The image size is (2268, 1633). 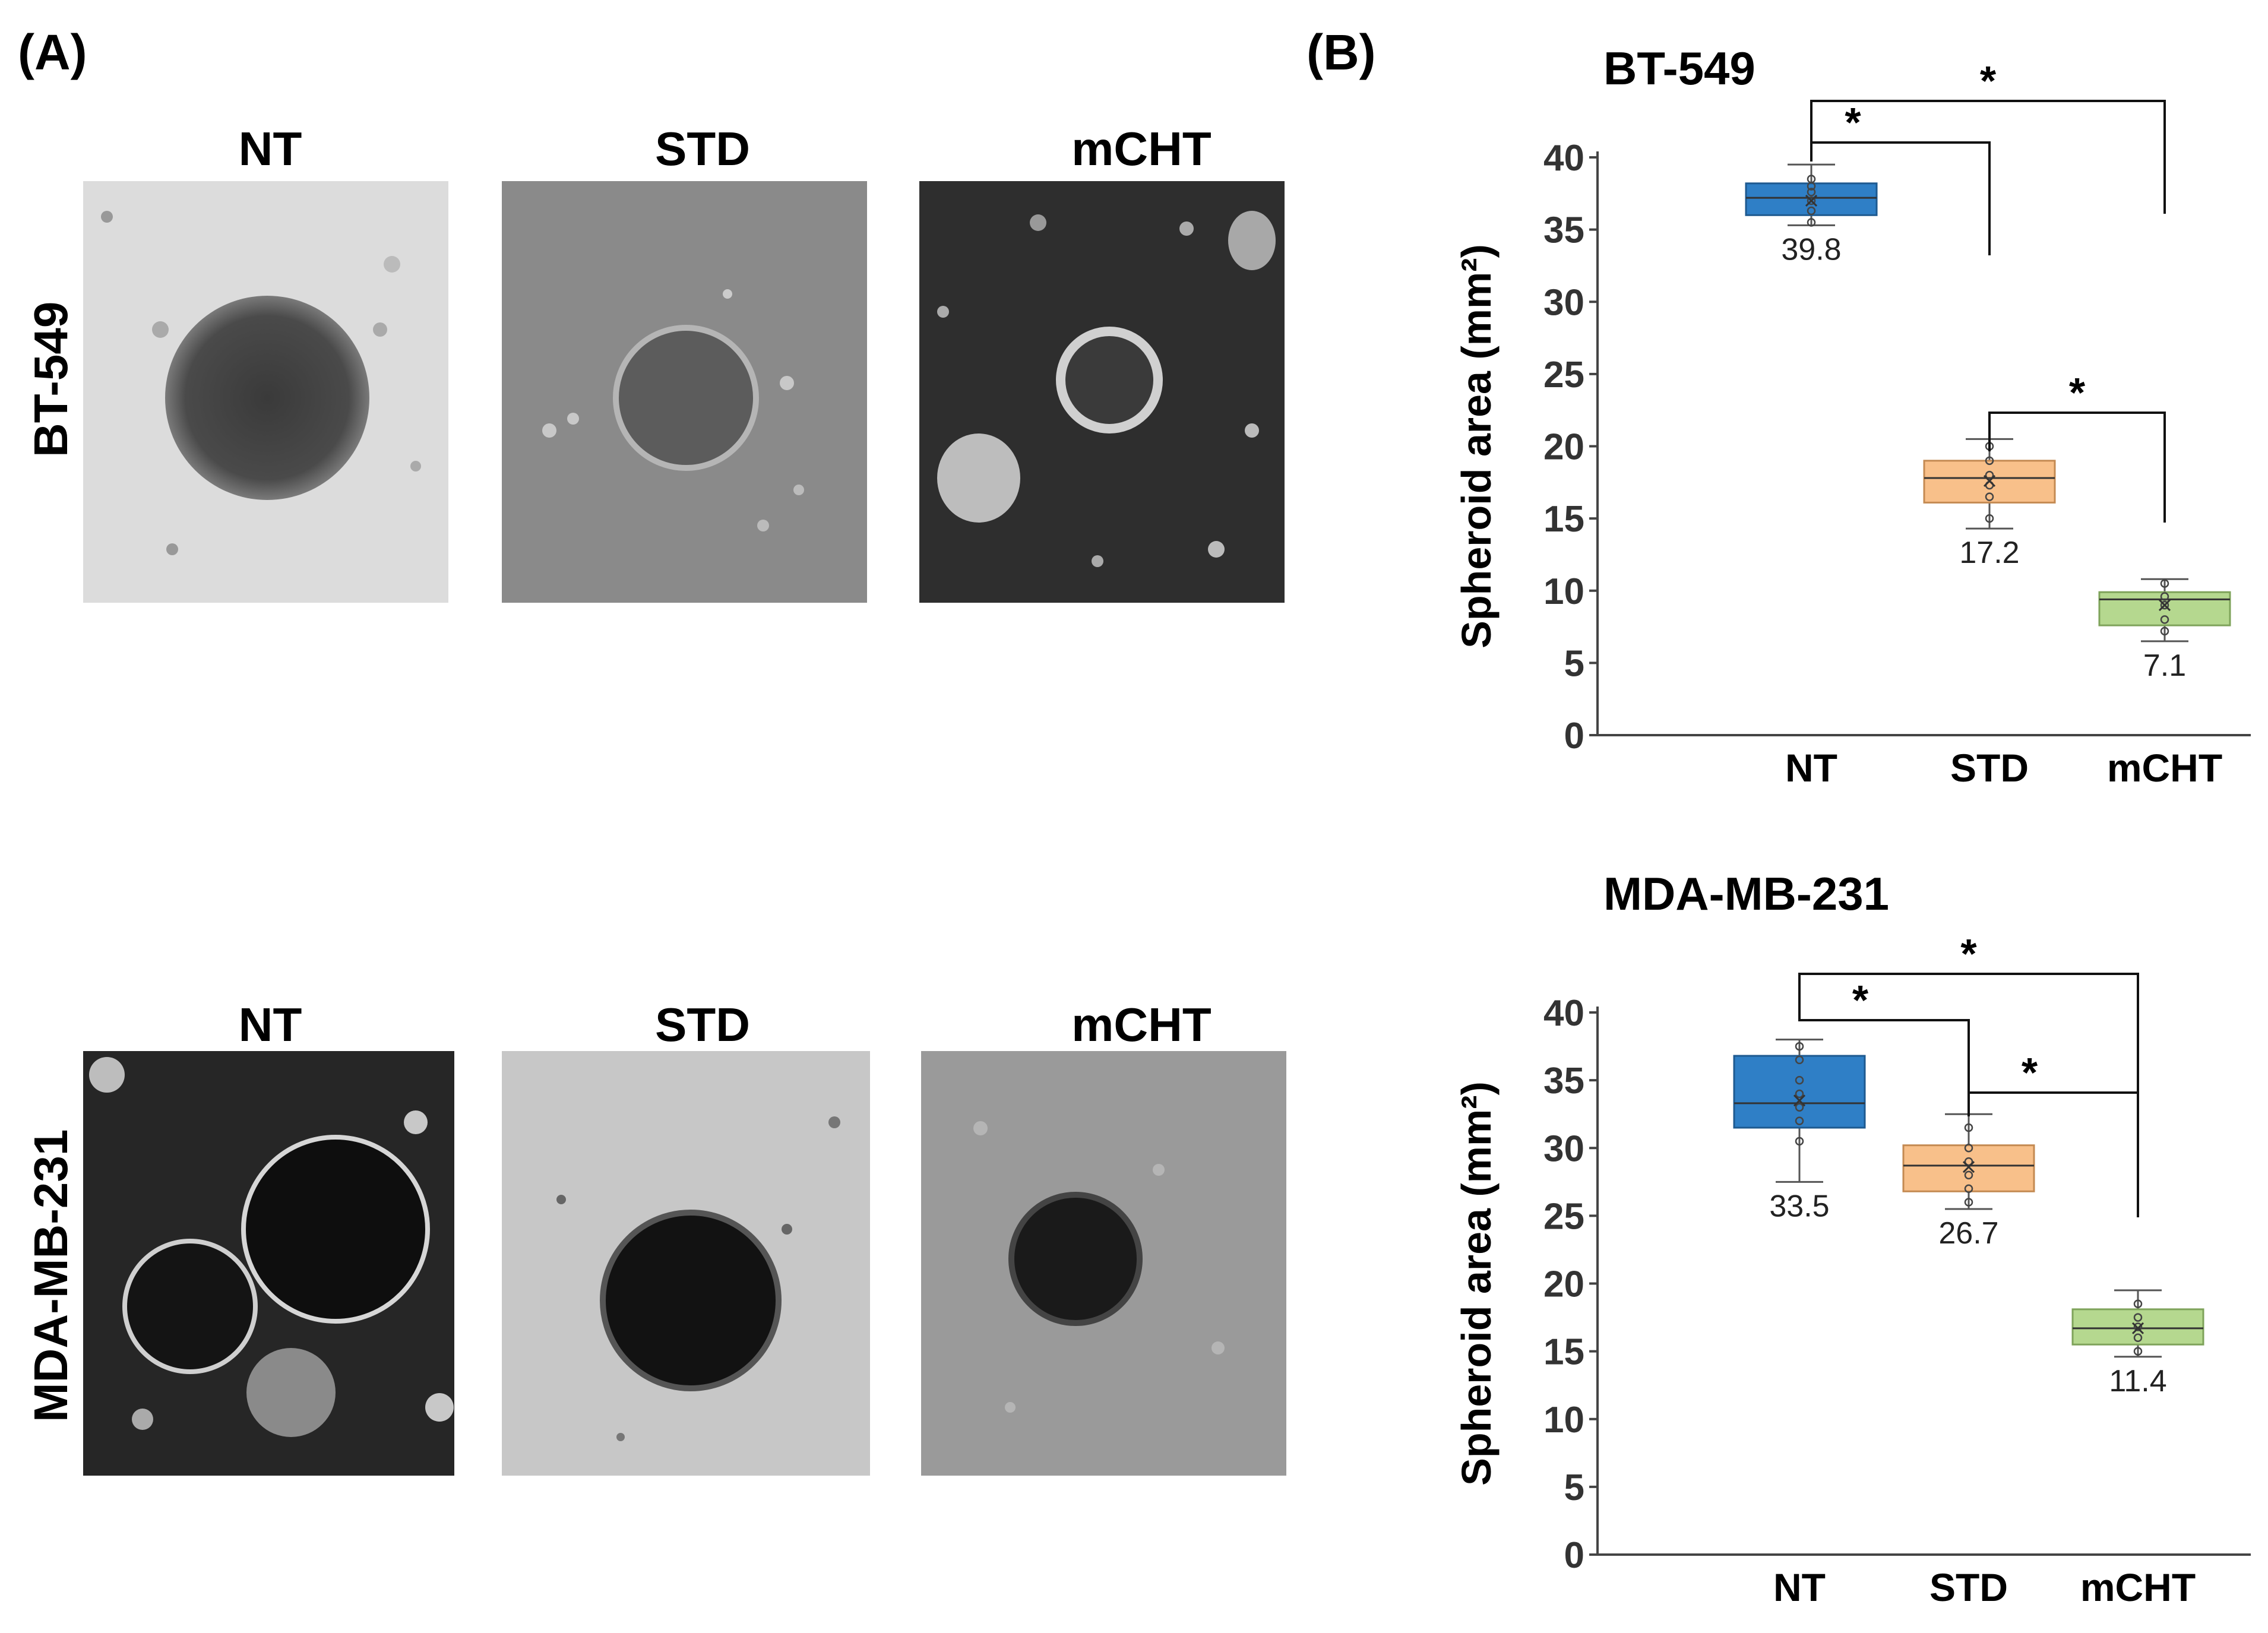 What do you see at coordinates (1574, 736) in the screenshot?
I see `chart1-y-tick-label: 0` at bounding box center [1574, 736].